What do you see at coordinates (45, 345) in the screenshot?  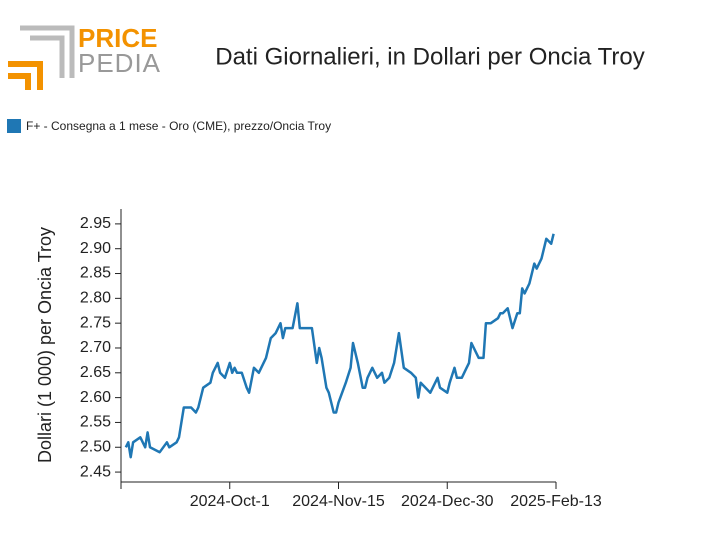 I see `y-axis-label: Dollari (1 000) per Oncia Troy` at bounding box center [45, 345].